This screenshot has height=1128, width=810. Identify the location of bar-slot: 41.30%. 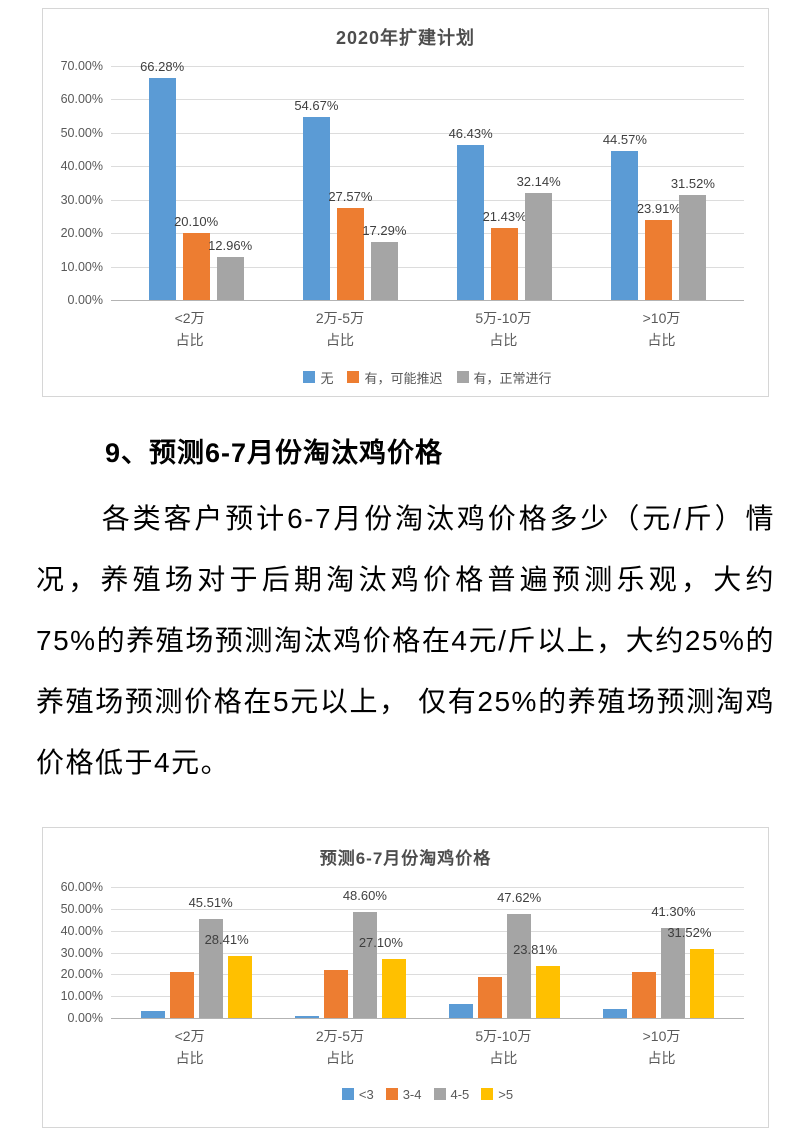
(673, 961).